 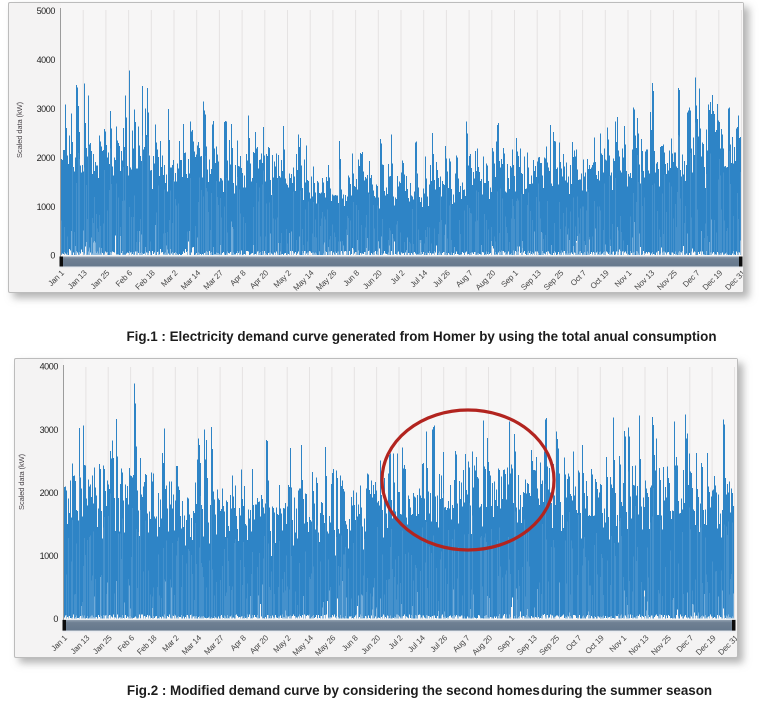 I want to click on svg-text: May 2, so click(x=283, y=279).